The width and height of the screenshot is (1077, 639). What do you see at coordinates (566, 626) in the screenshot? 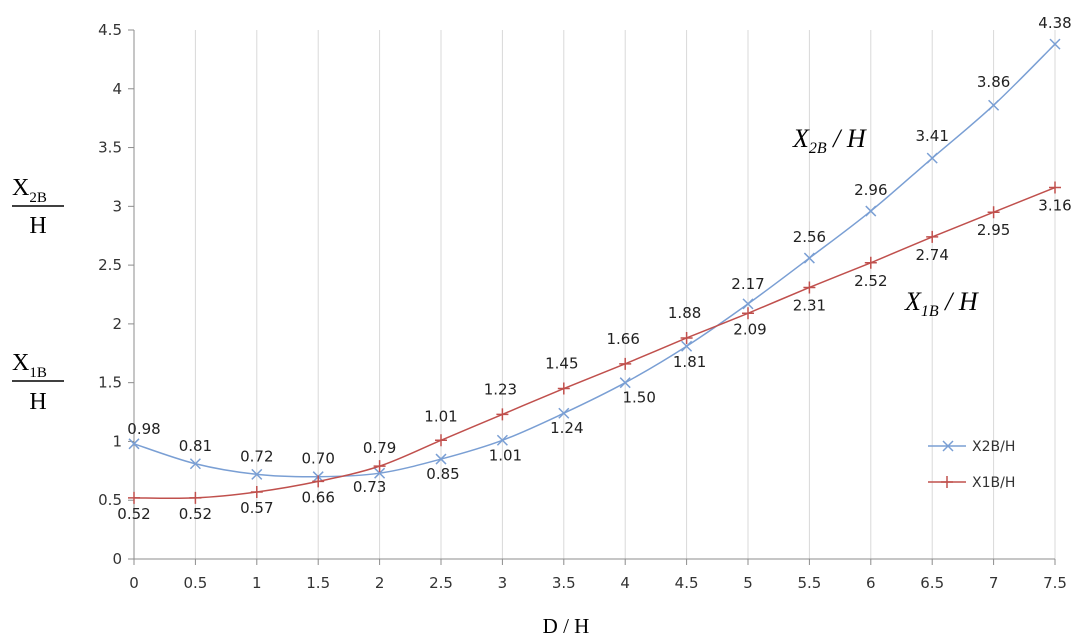
I see `x-axis-title: D / H` at bounding box center [566, 626].